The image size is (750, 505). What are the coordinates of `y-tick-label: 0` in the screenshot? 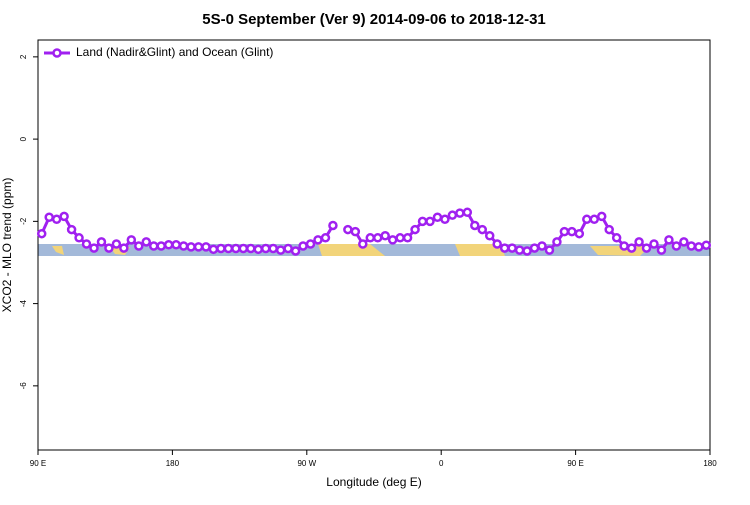 It's located at (23, 138).